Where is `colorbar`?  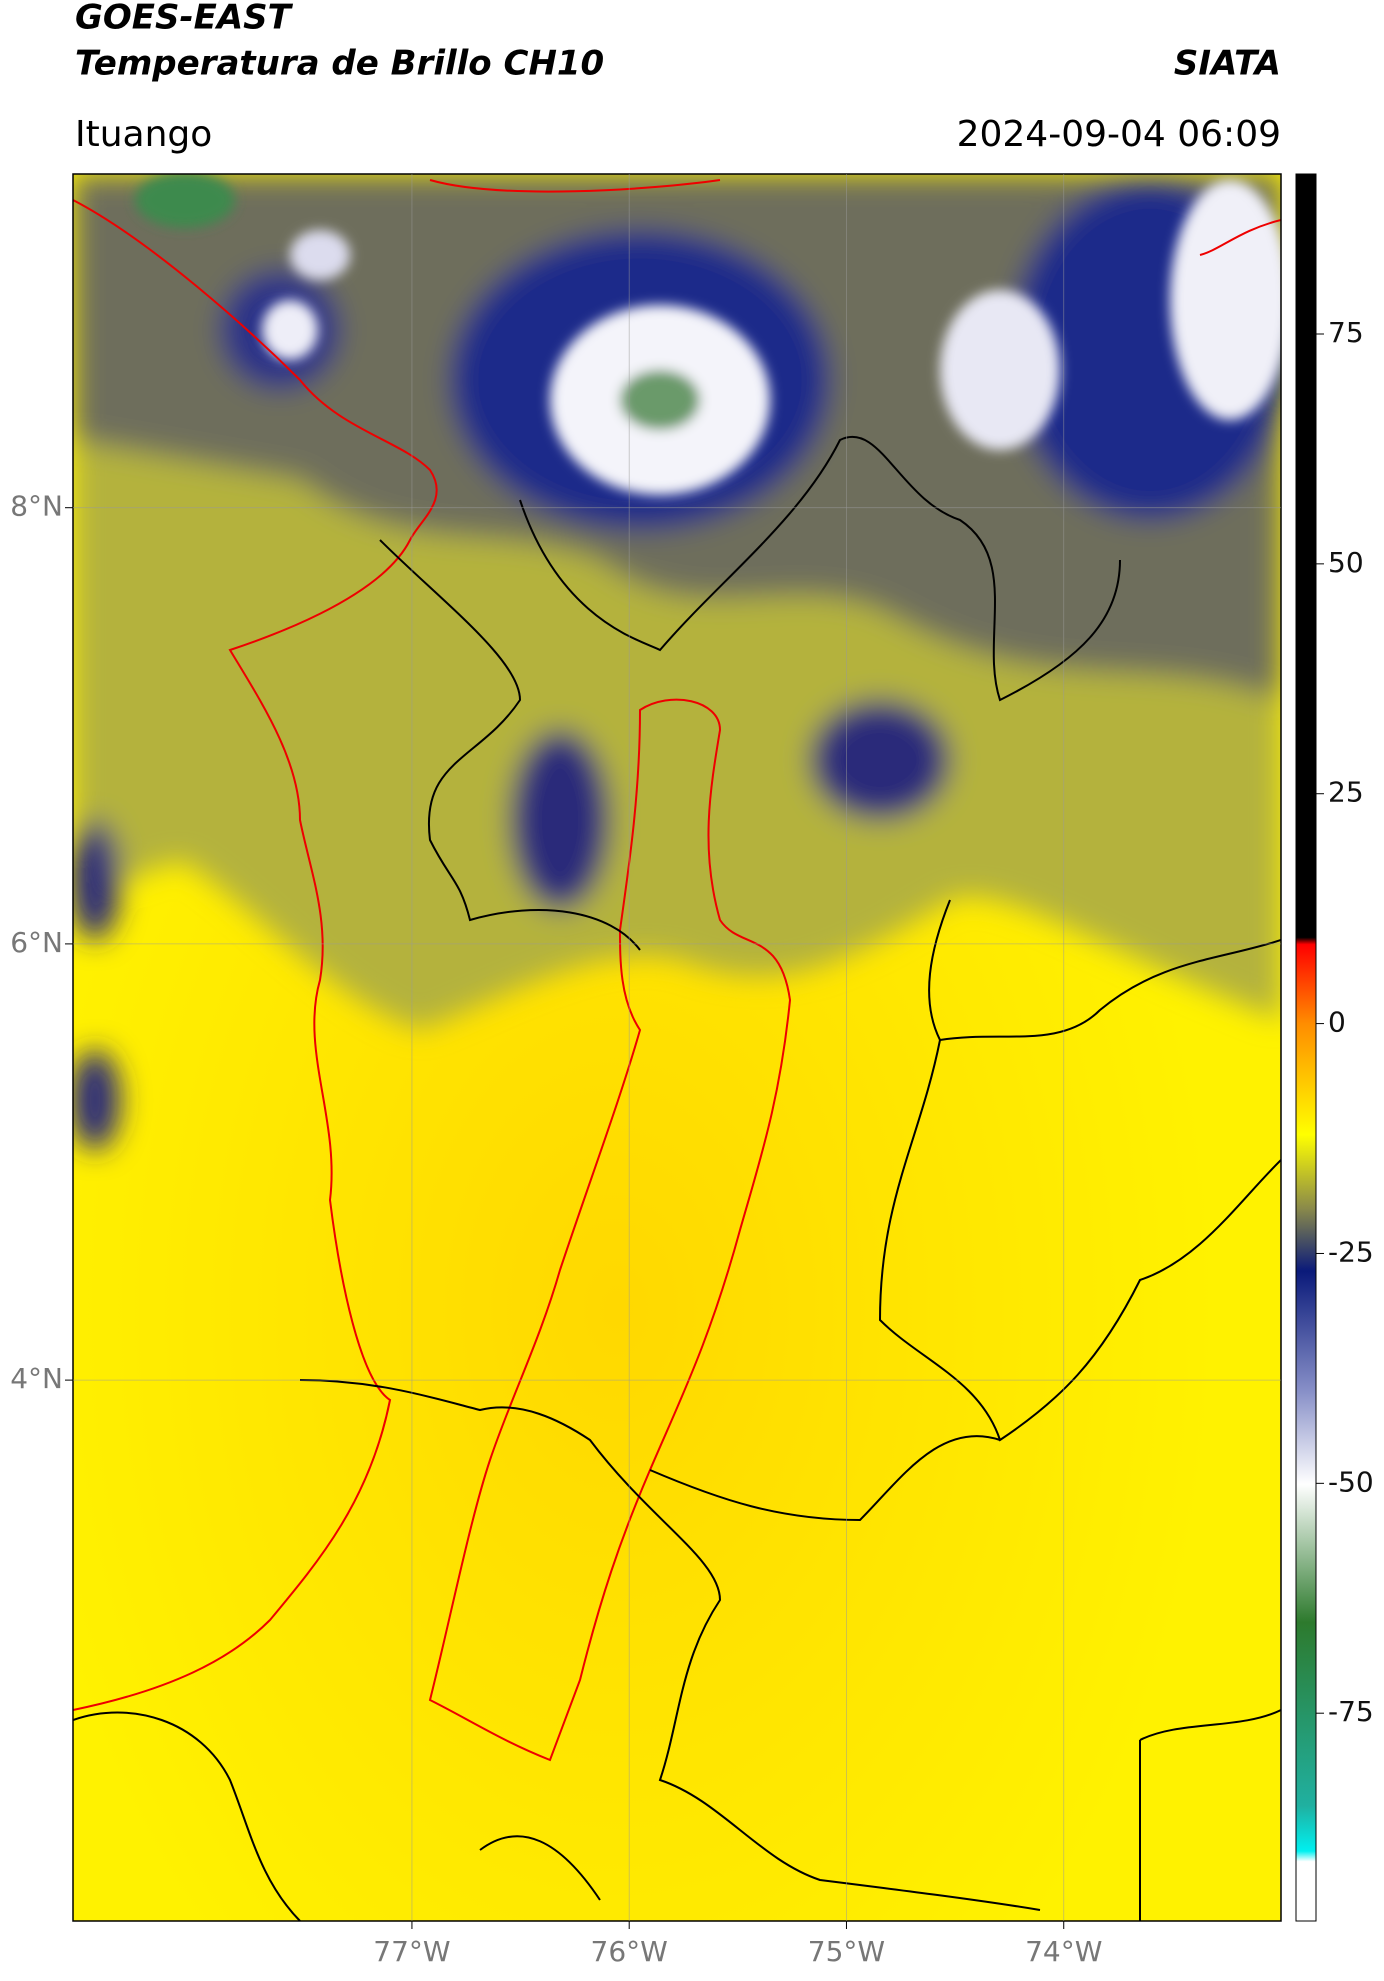 colorbar is located at coordinates (1306, 1047).